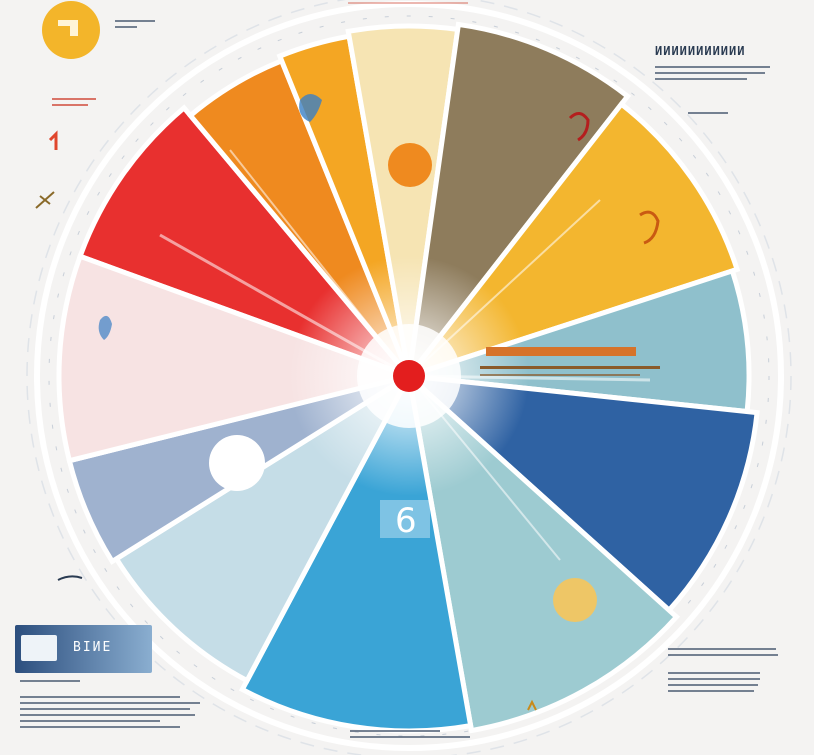 The height and width of the screenshot is (755, 814). What do you see at coordinates (237, 358) in the screenshot?
I see `segment-blush` at bounding box center [237, 358].